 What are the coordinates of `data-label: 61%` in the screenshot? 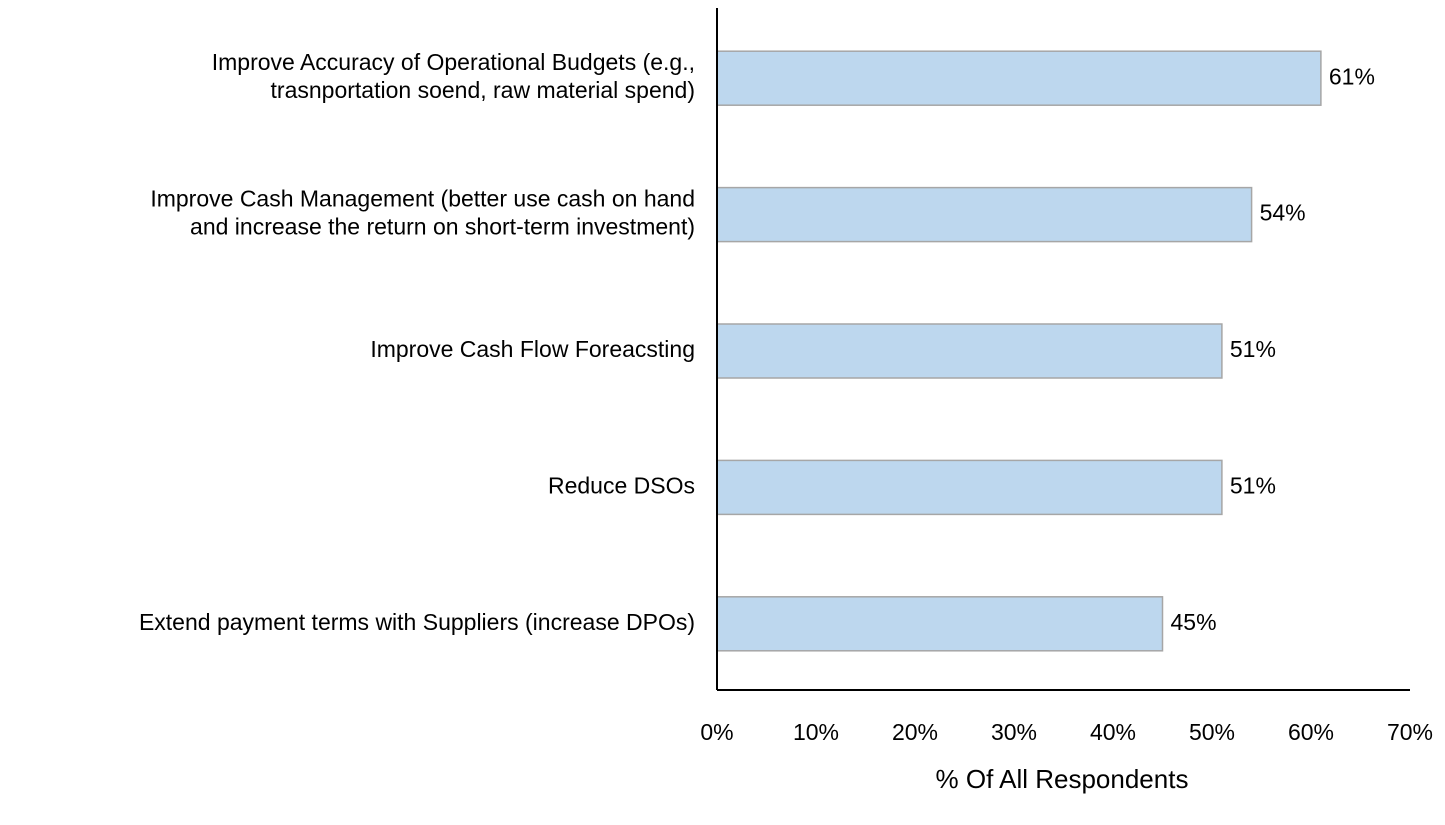 It's located at (1352, 76).